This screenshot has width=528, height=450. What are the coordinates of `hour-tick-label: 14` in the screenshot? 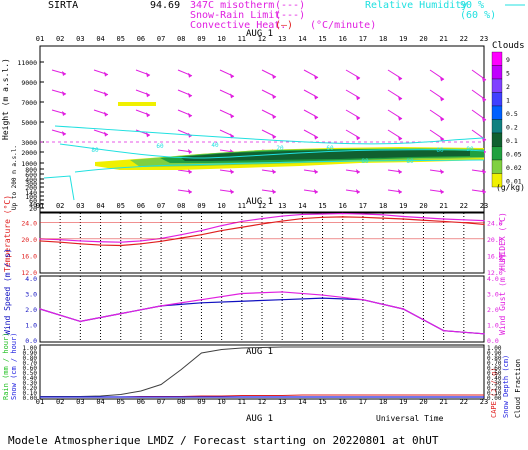 It's located at (302, 402).